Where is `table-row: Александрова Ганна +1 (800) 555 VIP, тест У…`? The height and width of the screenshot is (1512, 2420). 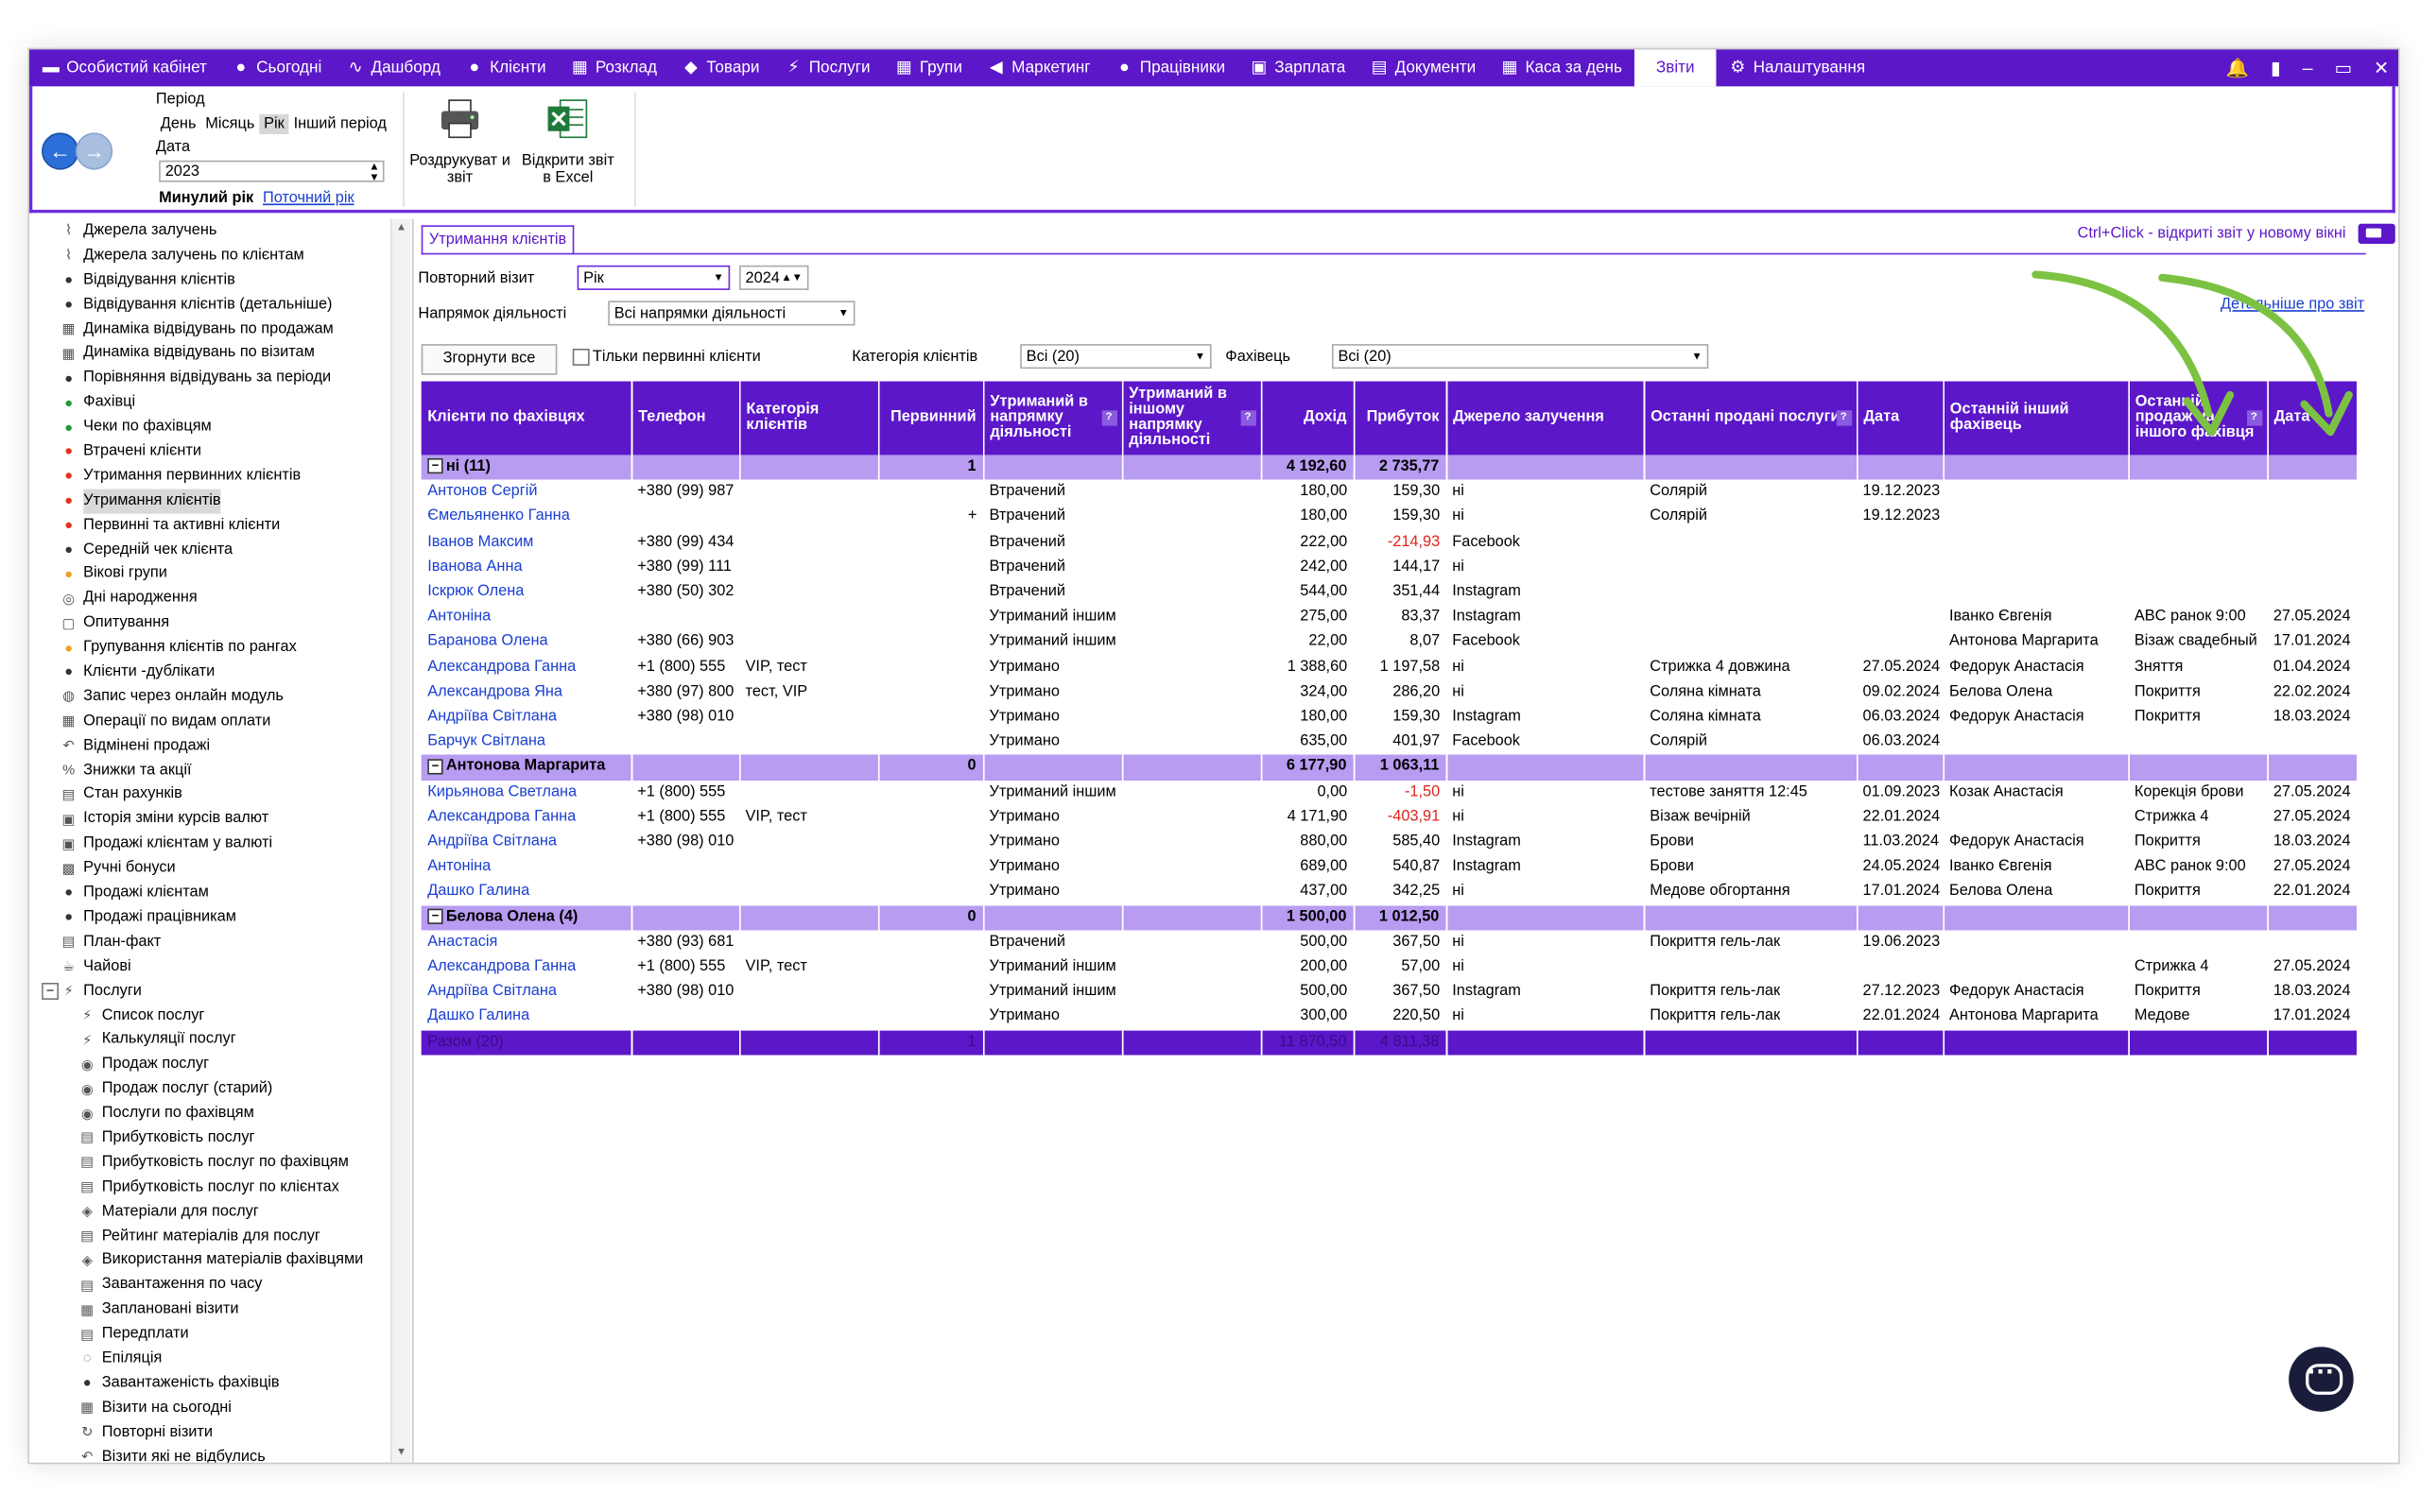
table-row: Александрова Ганна +1 (800) 555 VIP, тест У… is located at coordinates (1389, 967).